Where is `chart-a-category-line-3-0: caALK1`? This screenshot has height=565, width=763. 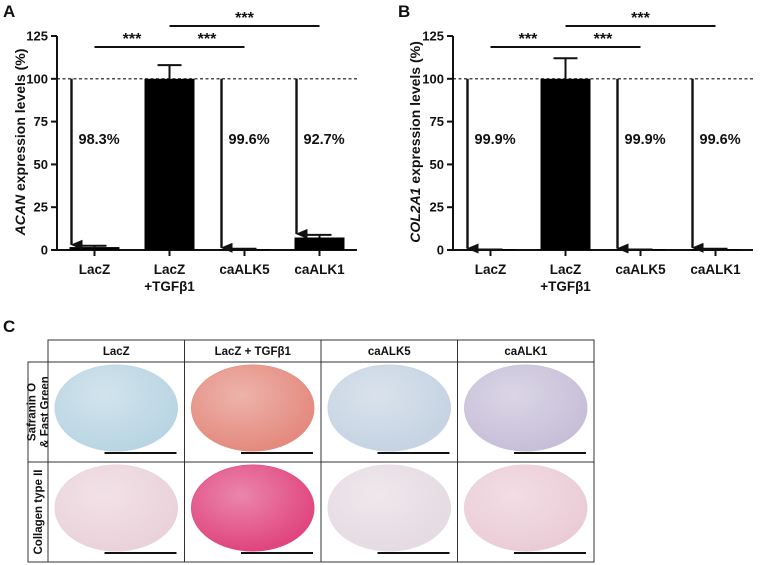 chart-a-category-line-3-0: caALK1 is located at coordinates (319, 269).